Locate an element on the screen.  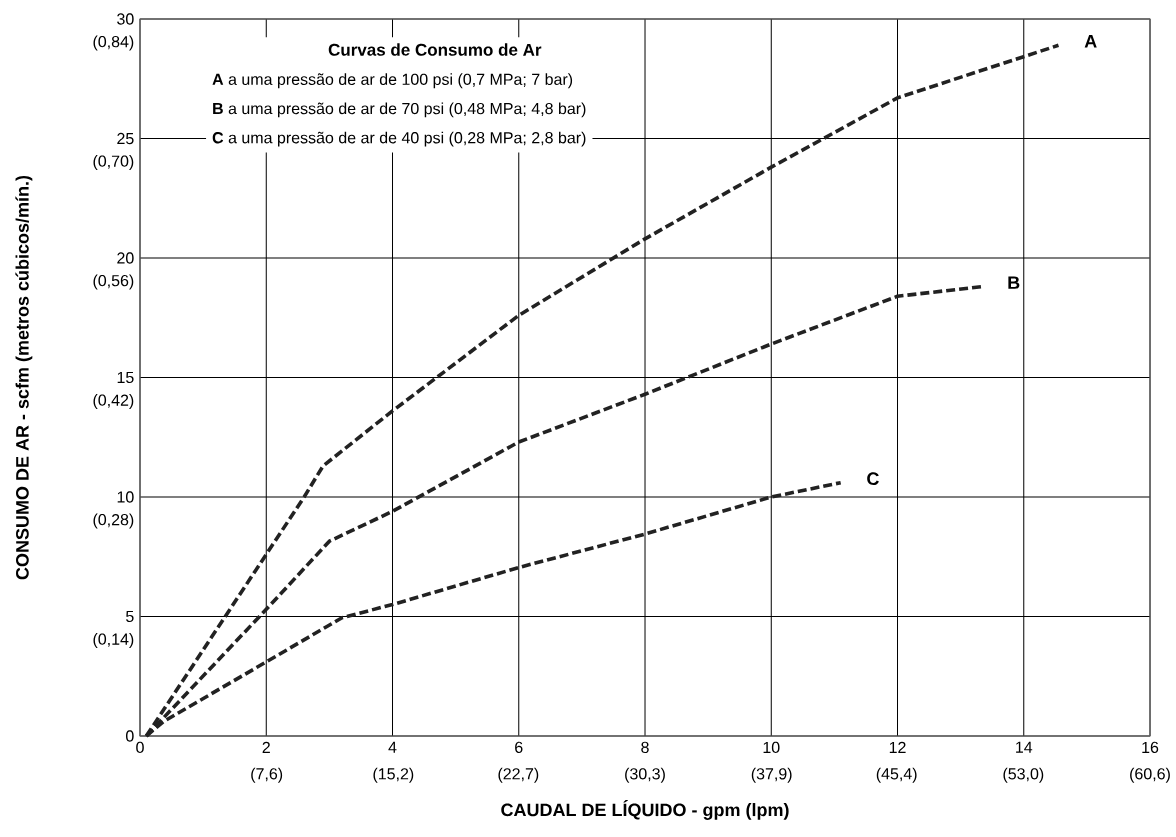
y2-tick-label: (0,28) is located at coordinates (113, 521).